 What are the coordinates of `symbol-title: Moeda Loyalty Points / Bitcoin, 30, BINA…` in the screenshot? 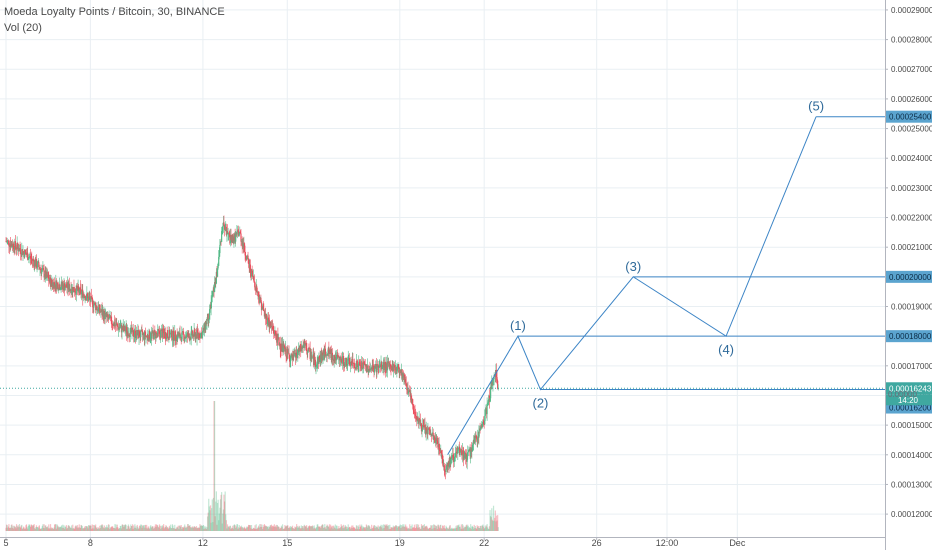 It's located at (114, 12).